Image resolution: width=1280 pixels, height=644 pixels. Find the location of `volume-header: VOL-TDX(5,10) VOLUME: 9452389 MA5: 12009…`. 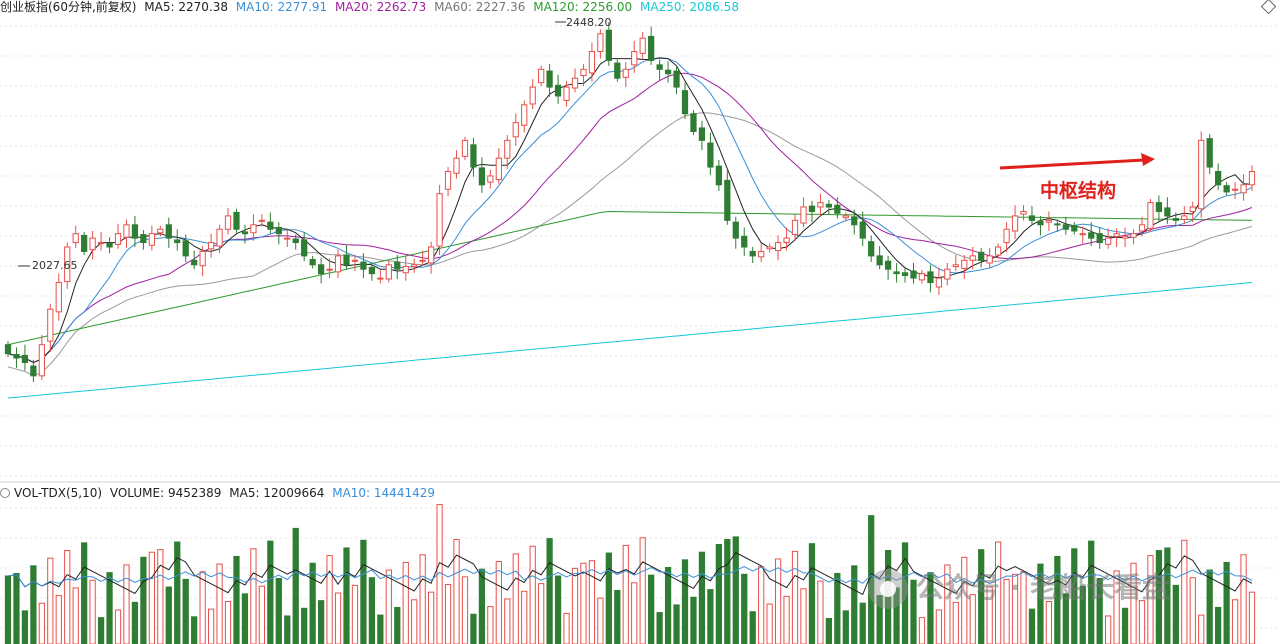

volume-header: VOL-TDX(5,10) VOLUME: 9452389 MA5: 12009… is located at coordinates (219, 493).